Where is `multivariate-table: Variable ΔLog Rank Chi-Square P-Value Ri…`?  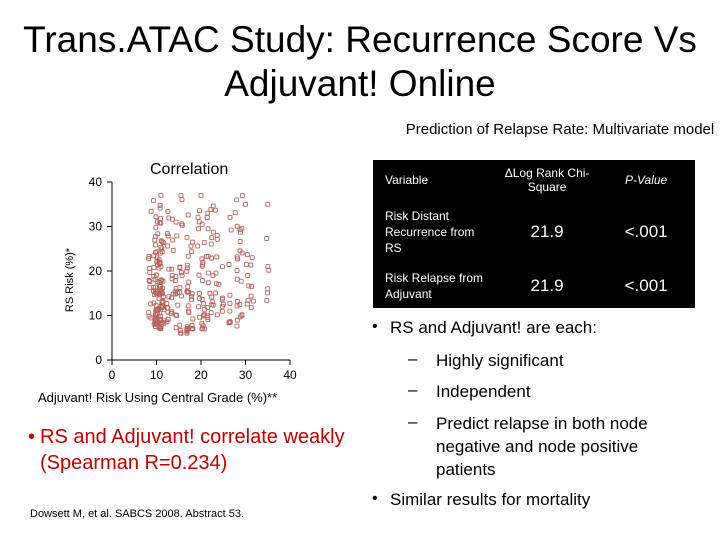
multivariate-table: Variable ΔLog Rank Chi-Square P-Value Ri… is located at coordinates (534, 234).